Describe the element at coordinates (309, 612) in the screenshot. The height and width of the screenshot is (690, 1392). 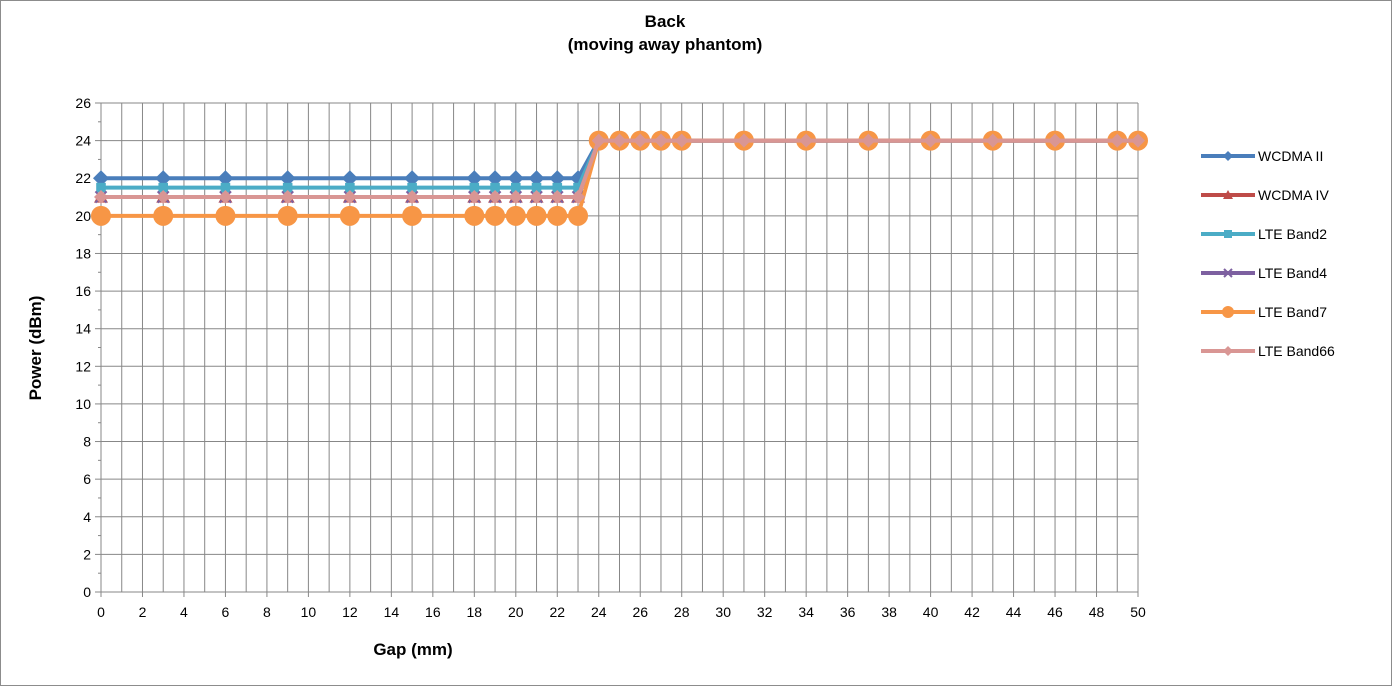
I see `x-tick-label: 10` at that location.